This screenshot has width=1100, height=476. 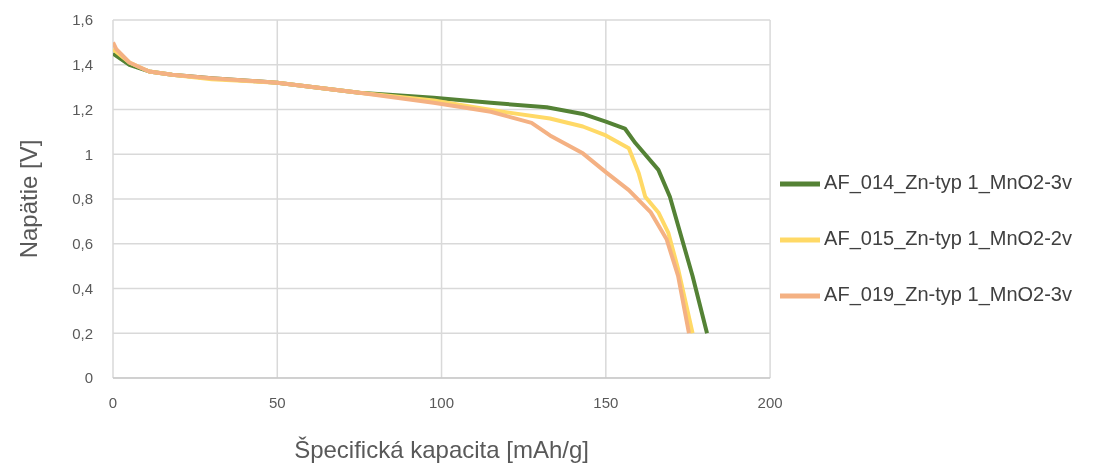 I want to click on y-tick-label: 1, so click(x=88, y=154).